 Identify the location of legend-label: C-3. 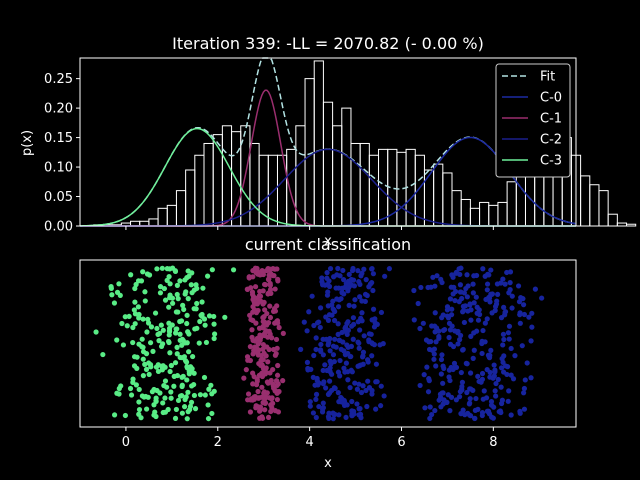
(551, 161).